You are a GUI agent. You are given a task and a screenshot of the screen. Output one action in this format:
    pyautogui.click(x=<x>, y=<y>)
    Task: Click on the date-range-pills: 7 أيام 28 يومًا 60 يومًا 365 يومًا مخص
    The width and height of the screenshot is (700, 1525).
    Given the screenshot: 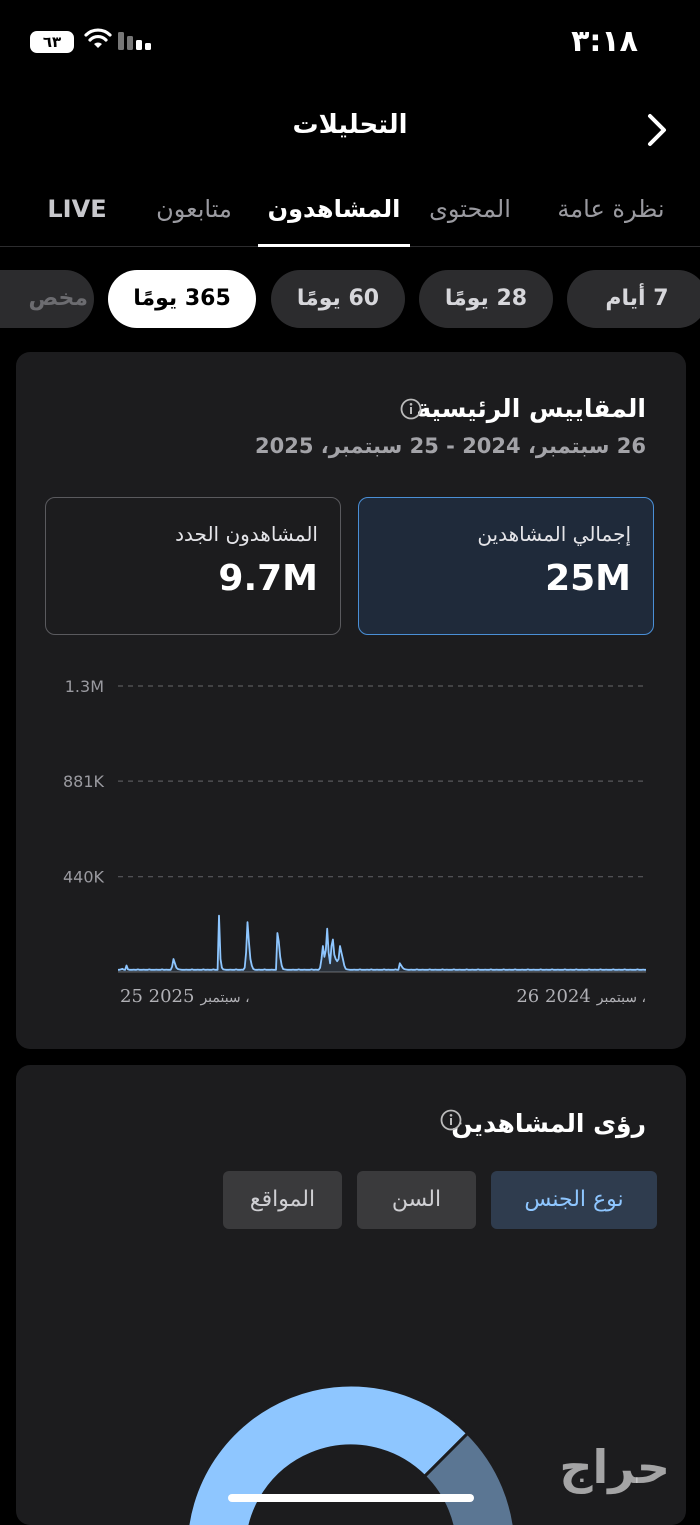 What is the action you would take?
    pyautogui.click(x=350, y=300)
    